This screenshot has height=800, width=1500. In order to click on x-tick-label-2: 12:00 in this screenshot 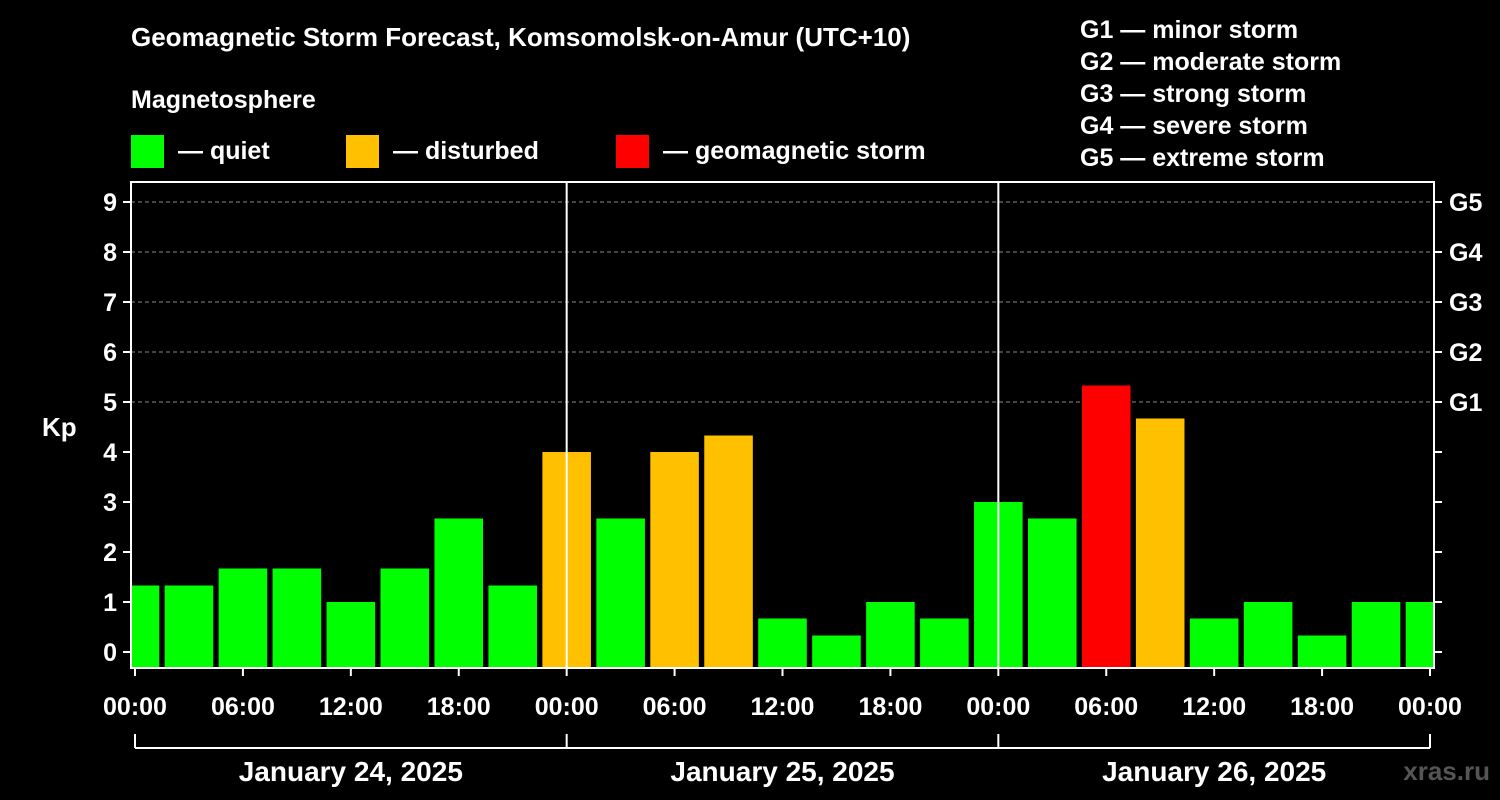, I will do `click(351, 707)`.